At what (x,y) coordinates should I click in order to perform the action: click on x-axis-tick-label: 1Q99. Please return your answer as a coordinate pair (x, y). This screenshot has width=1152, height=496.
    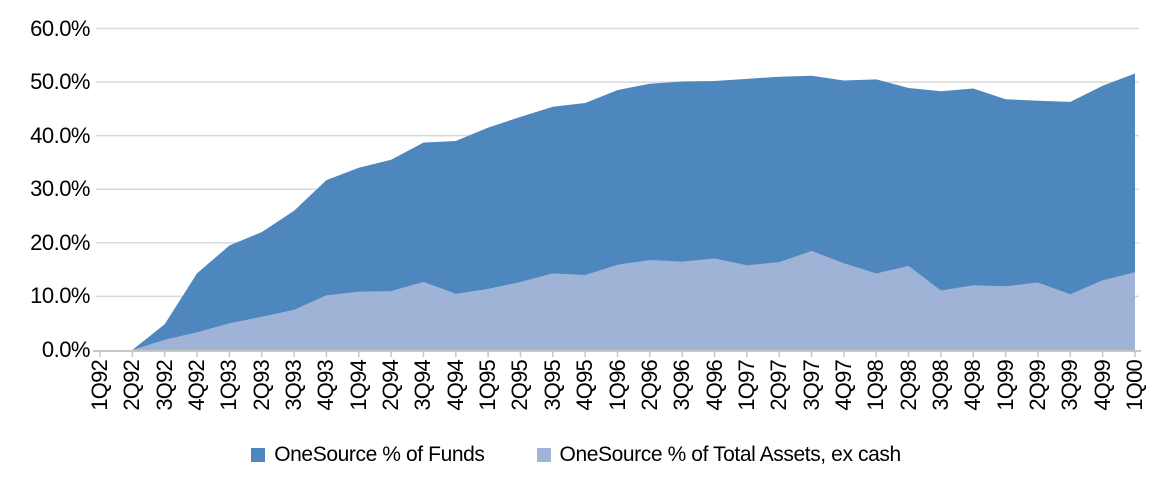
    Looking at the image, I should click on (1005, 385).